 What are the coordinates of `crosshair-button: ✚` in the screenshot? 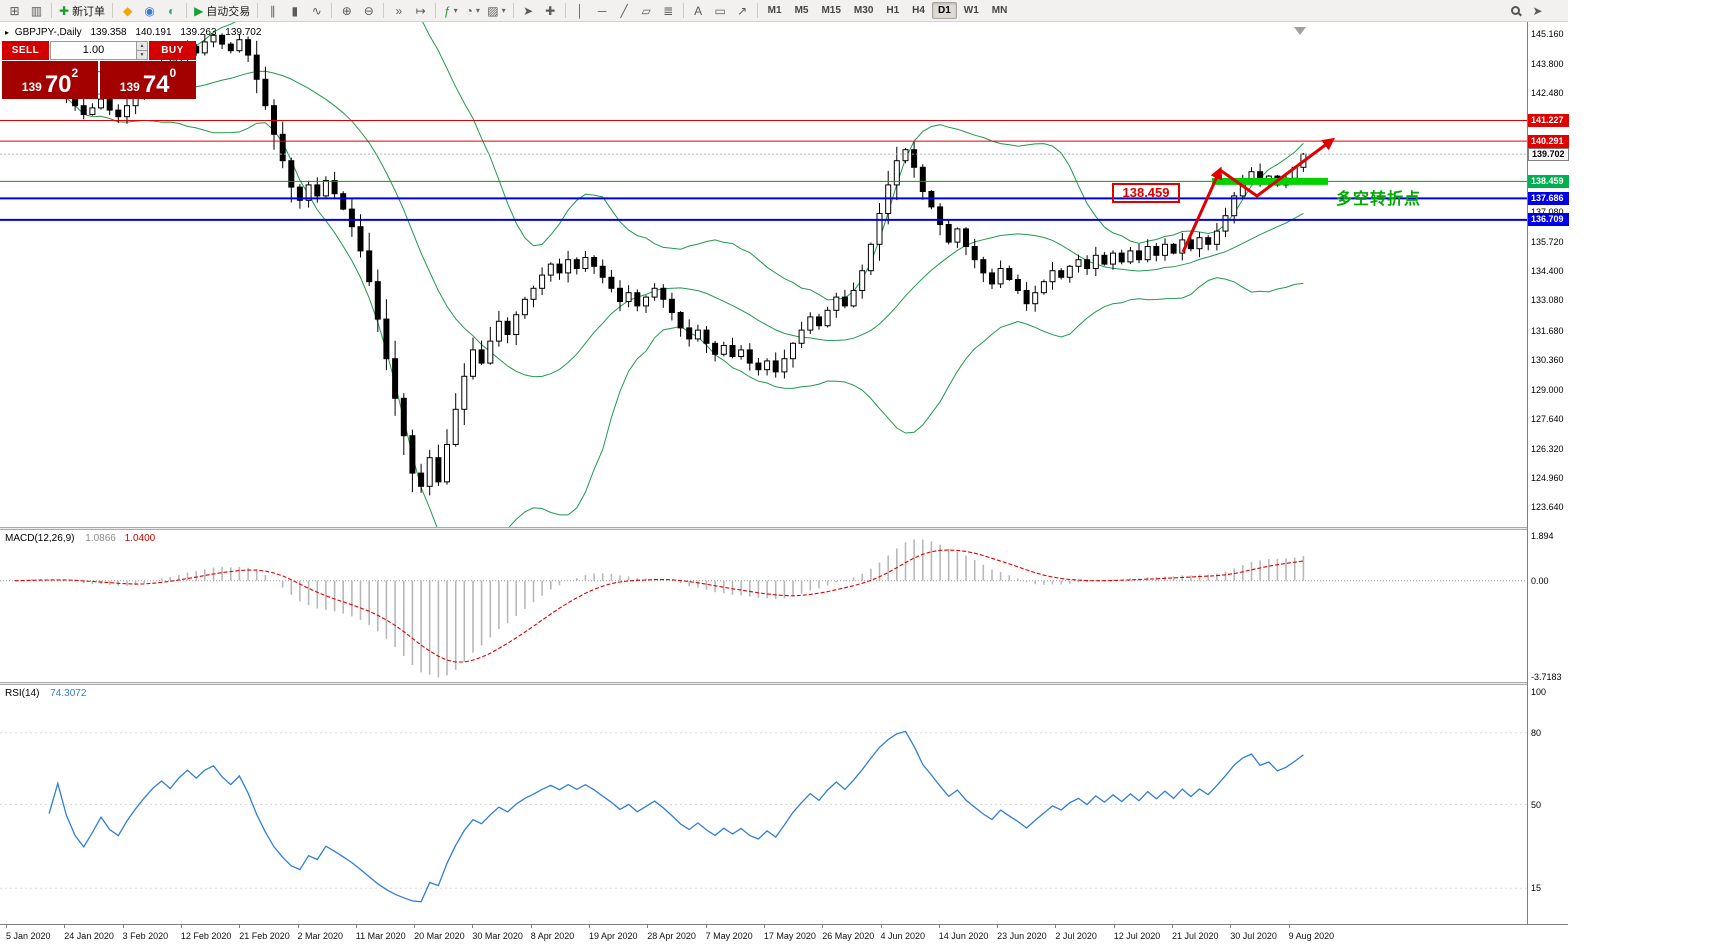 It's located at (550, 11).